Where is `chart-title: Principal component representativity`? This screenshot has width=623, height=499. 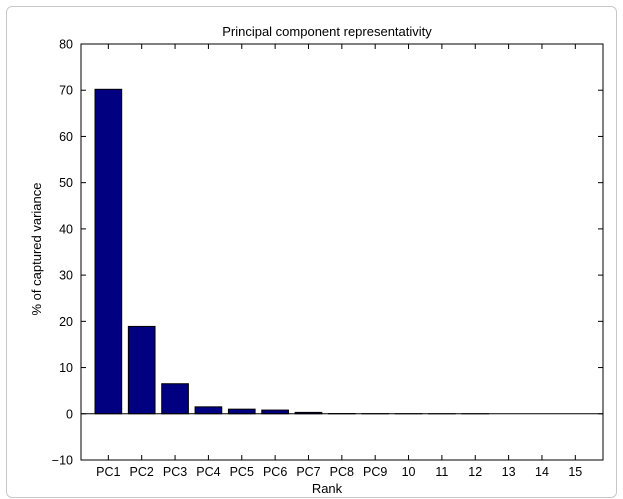 chart-title: Principal component representativity is located at coordinates (327, 31).